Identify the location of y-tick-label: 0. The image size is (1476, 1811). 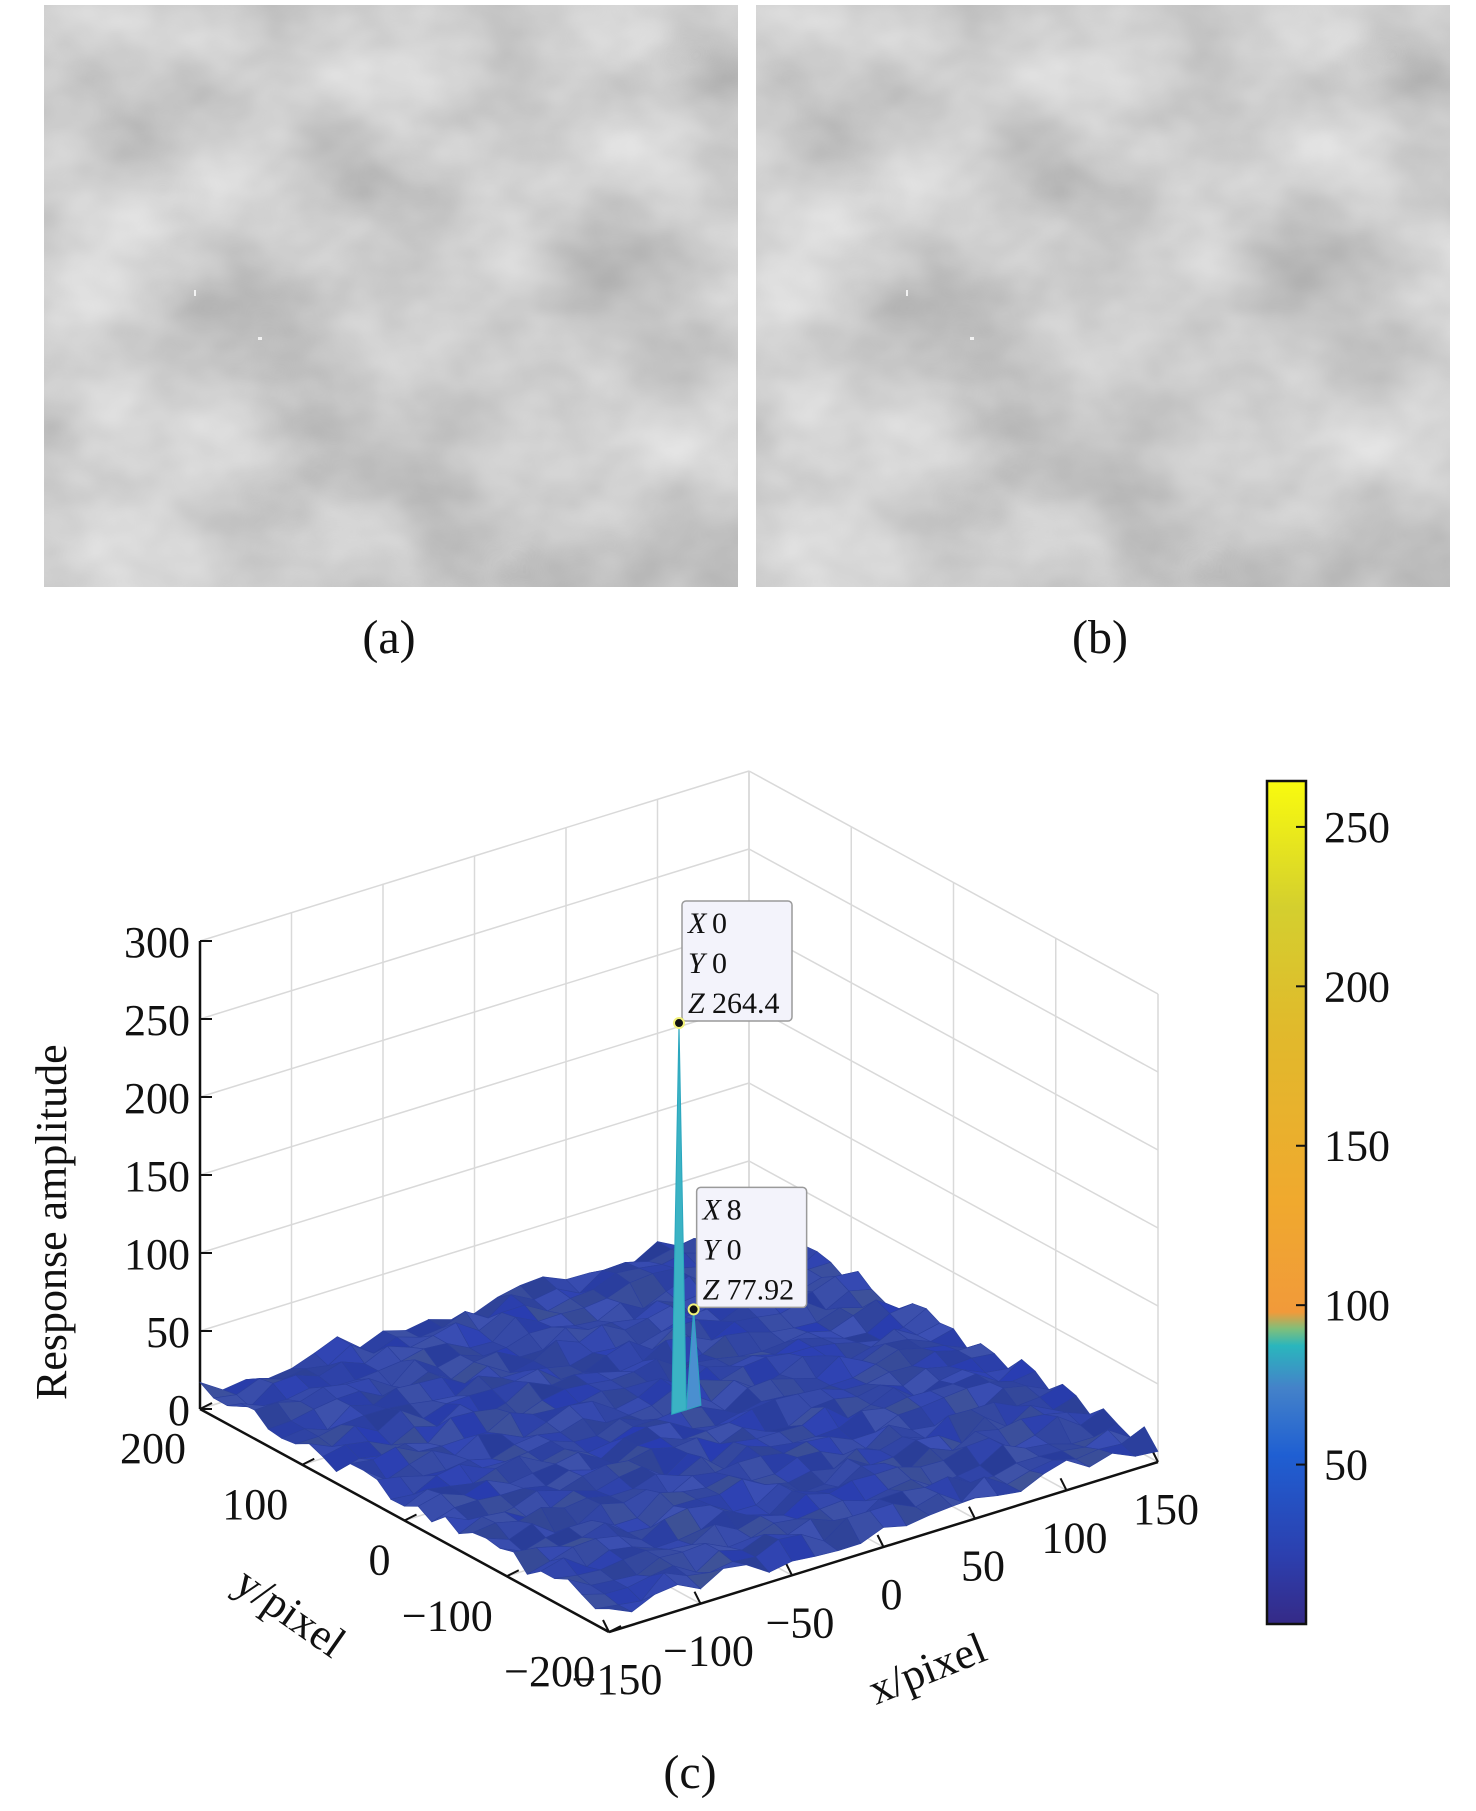
(380, 1560).